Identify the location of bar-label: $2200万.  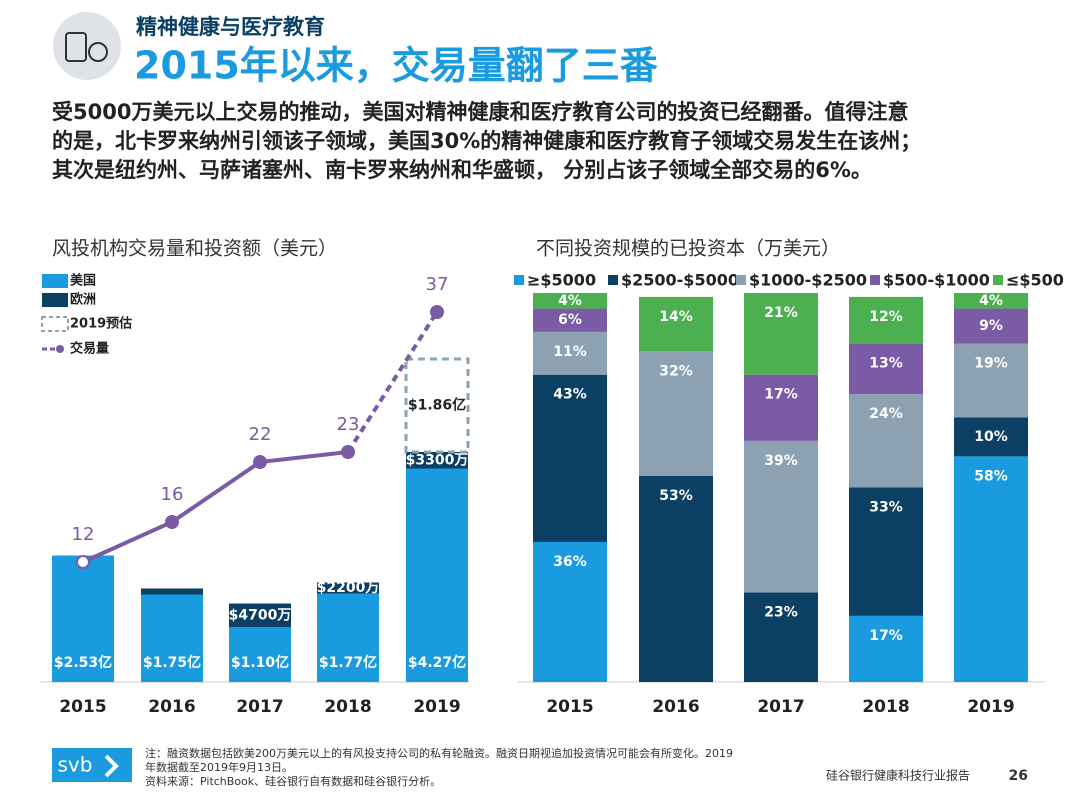
(348, 588).